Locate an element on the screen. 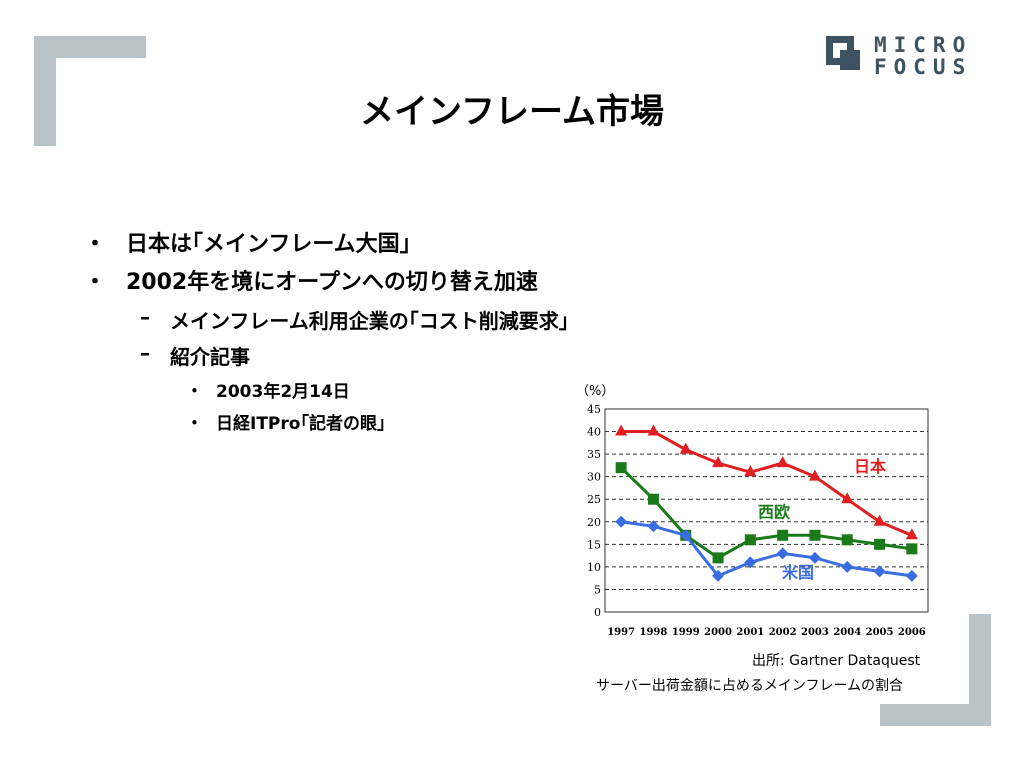  y-tick-label: 10 is located at coordinates (594, 567).